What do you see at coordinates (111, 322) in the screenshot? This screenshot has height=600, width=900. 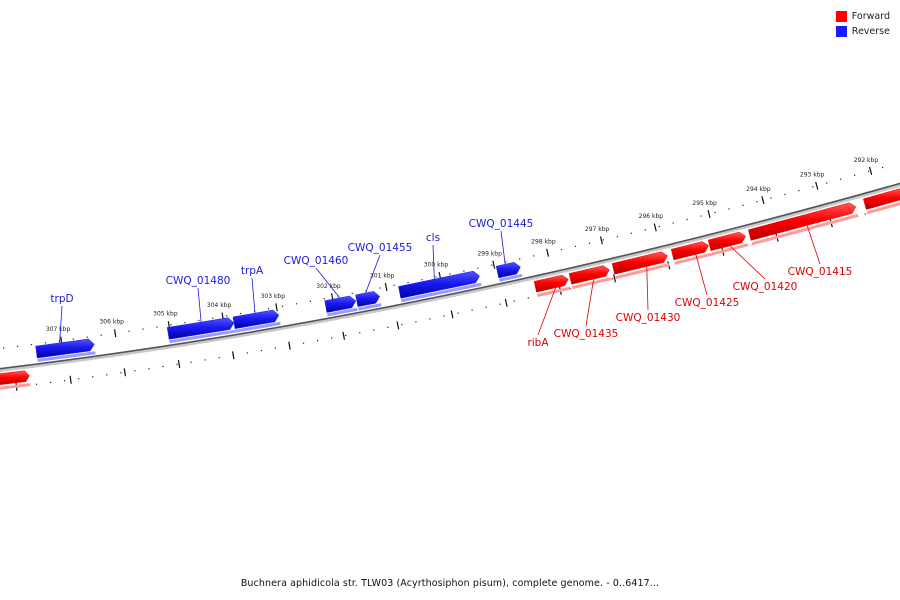 I see `tick-label: 306 kbp` at bounding box center [111, 322].